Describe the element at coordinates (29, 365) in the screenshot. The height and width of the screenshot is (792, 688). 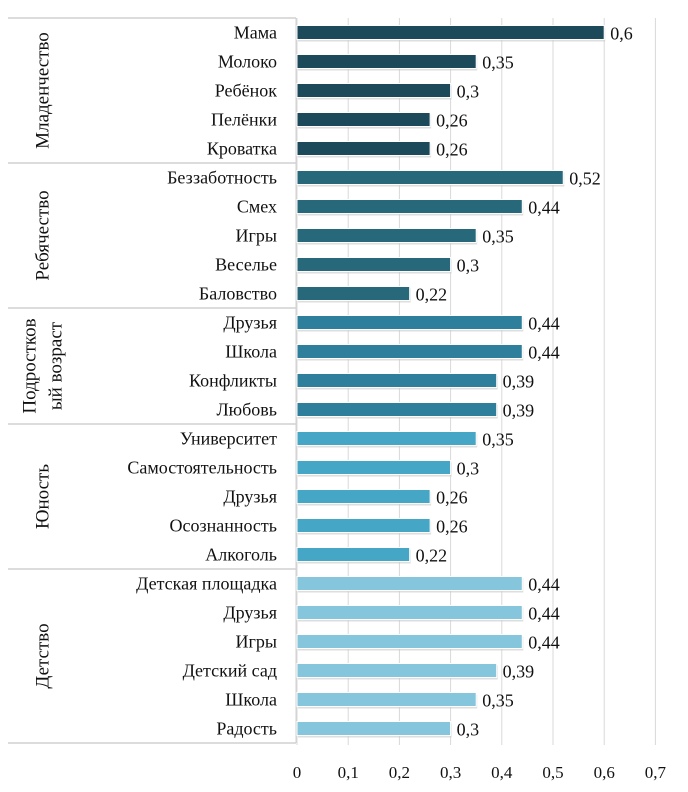
I see `group-label: Подростков` at that location.